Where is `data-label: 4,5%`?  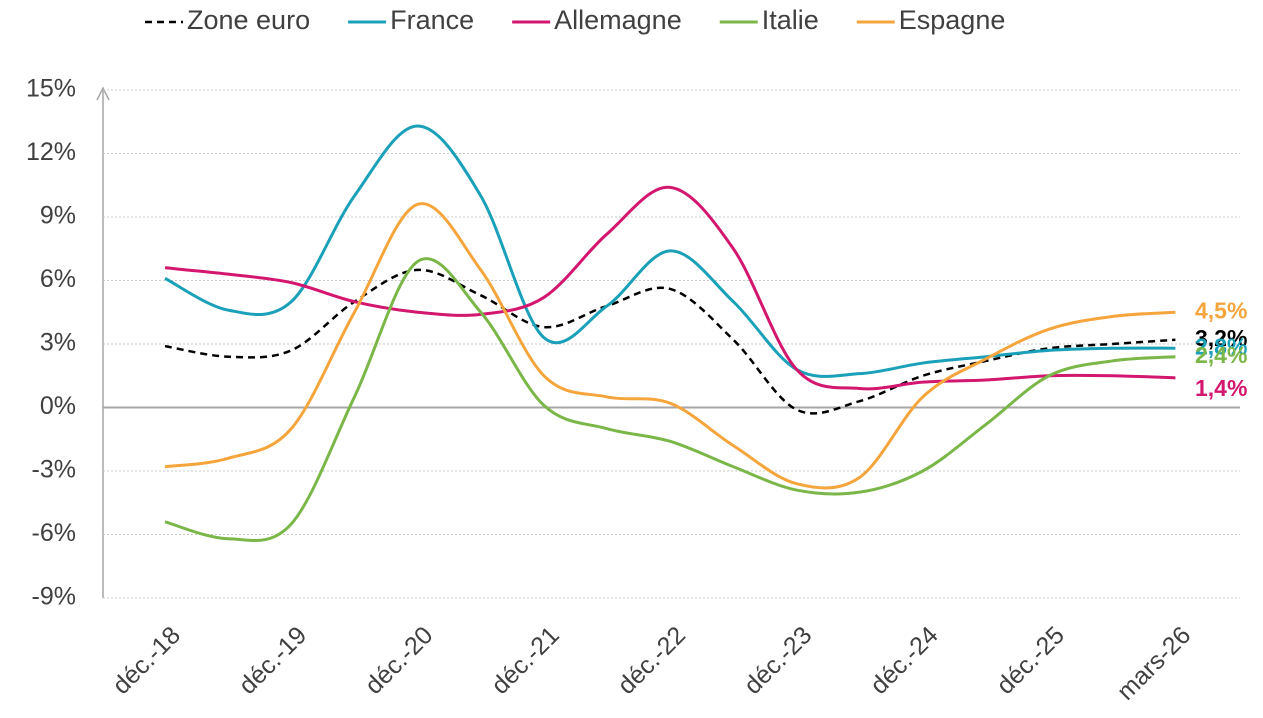 data-label: 4,5% is located at coordinates (1221, 310).